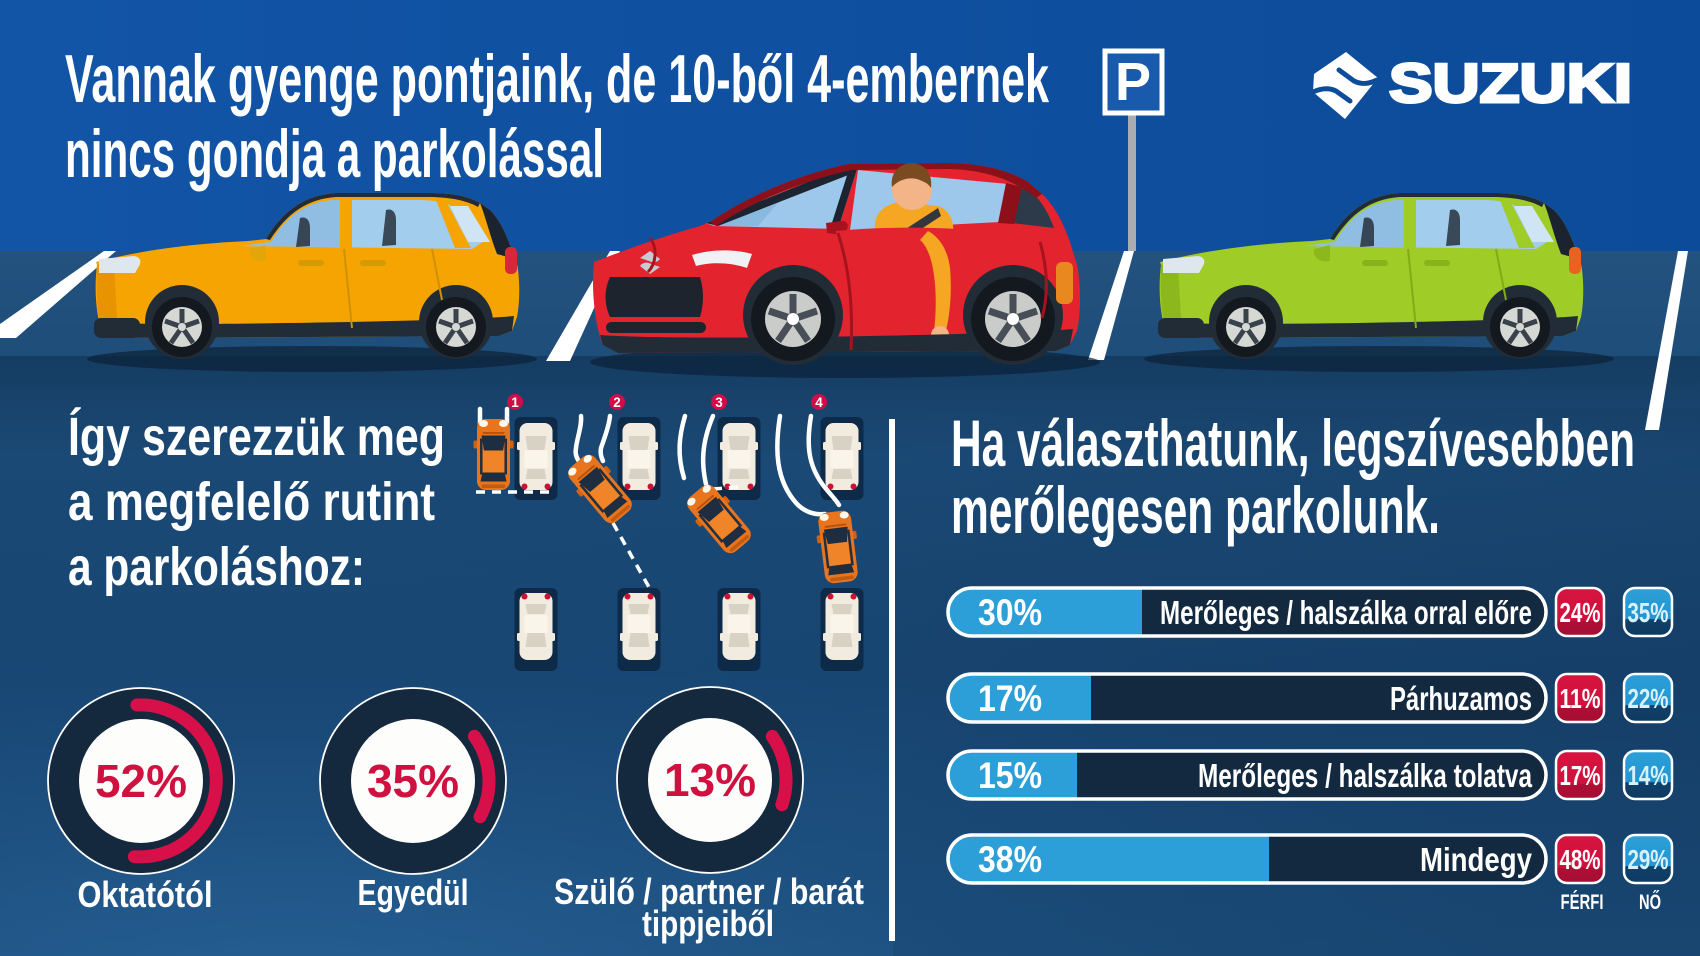 This screenshot has height=956, width=1700. Describe the element at coordinates (1580, 698) in the screenshot. I see `svg-text: 11%` at that location.